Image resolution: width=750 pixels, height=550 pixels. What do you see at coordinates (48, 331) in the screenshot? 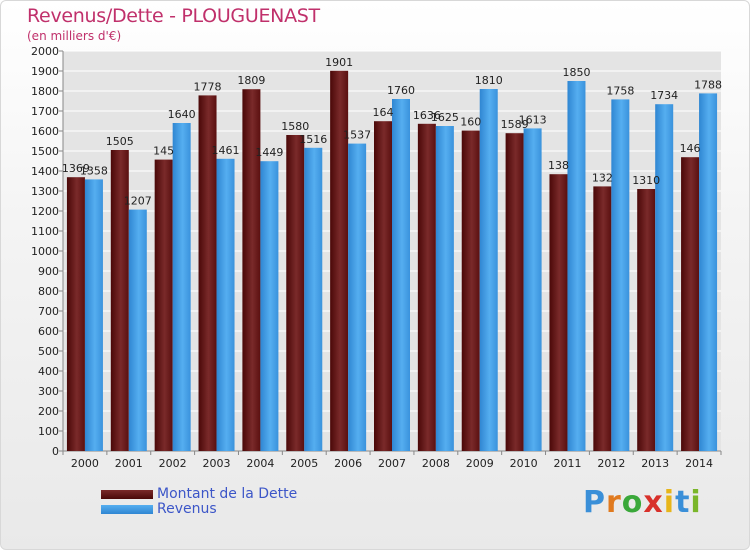
I see `y-tick-label: 600` at bounding box center [48, 331].